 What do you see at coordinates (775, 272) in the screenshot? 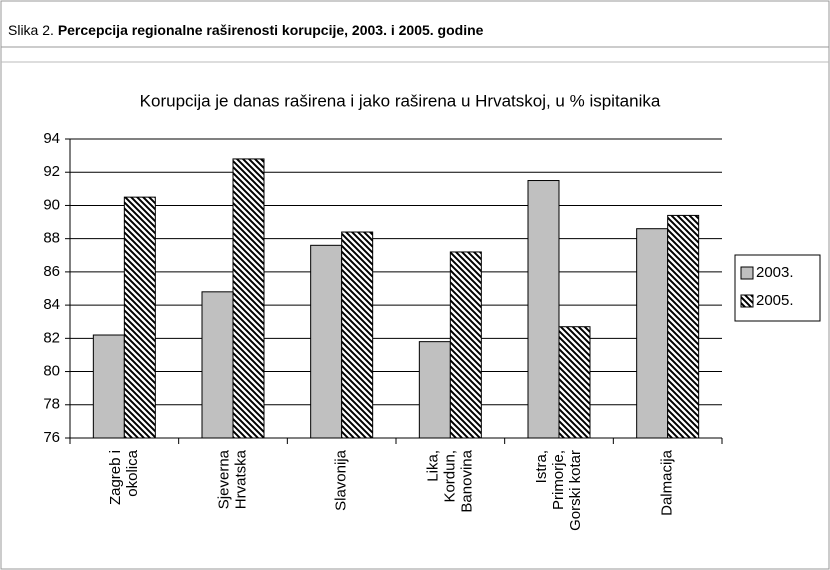
I see `legend-label: 2003.` at bounding box center [775, 272].